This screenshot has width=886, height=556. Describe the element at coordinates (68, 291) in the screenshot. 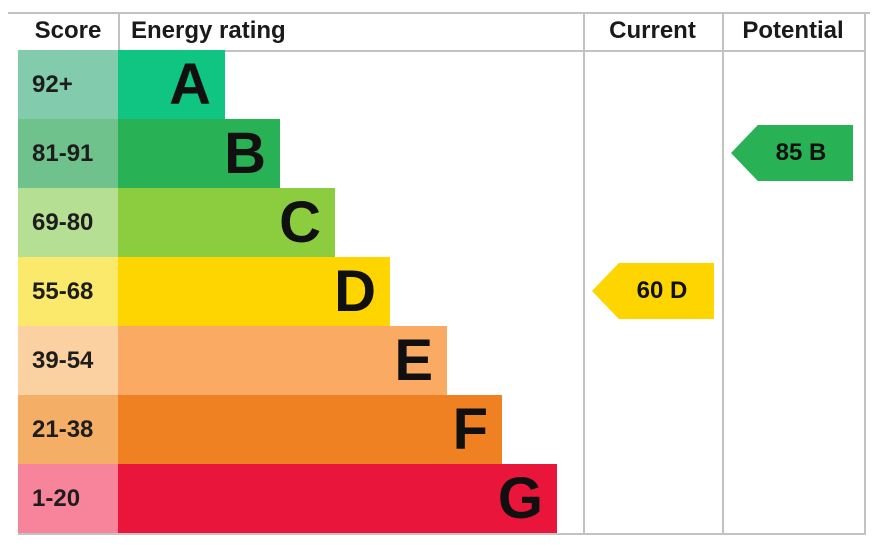

I see `band-d-score-cell: 55-68` at that location.